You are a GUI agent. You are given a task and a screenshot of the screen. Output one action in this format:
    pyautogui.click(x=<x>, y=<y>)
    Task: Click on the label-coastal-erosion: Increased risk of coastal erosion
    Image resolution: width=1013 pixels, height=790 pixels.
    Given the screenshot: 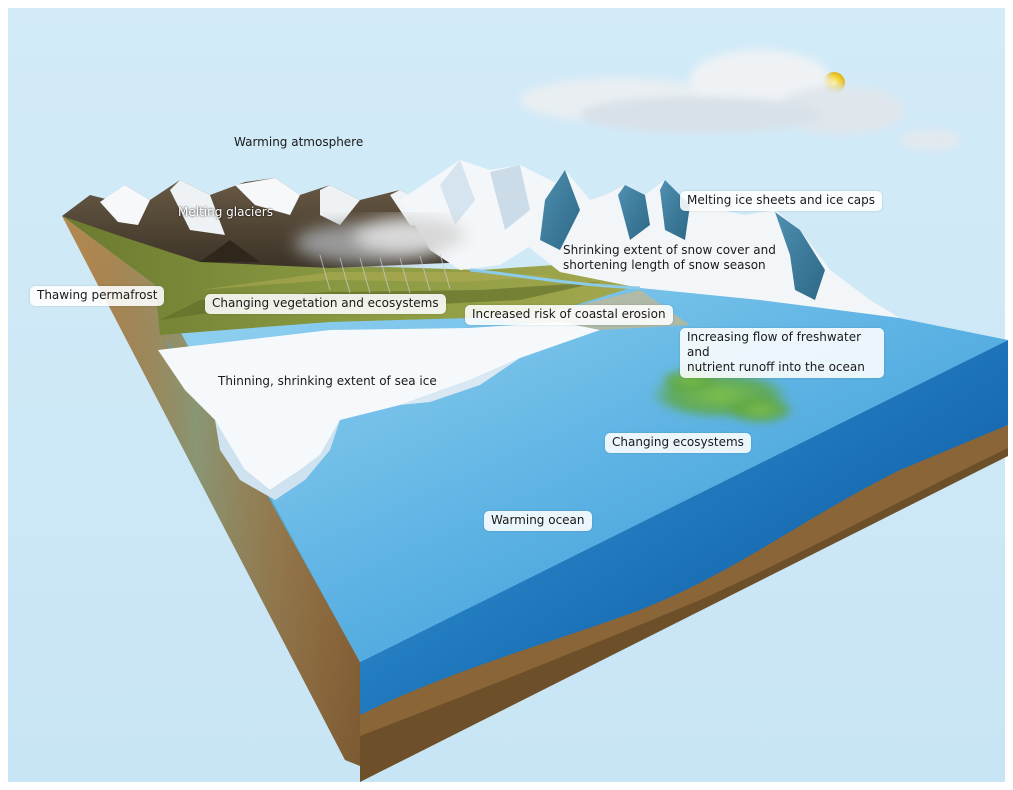 What is the action you would take?
    pyautogui.click(x=569, y=315)
    